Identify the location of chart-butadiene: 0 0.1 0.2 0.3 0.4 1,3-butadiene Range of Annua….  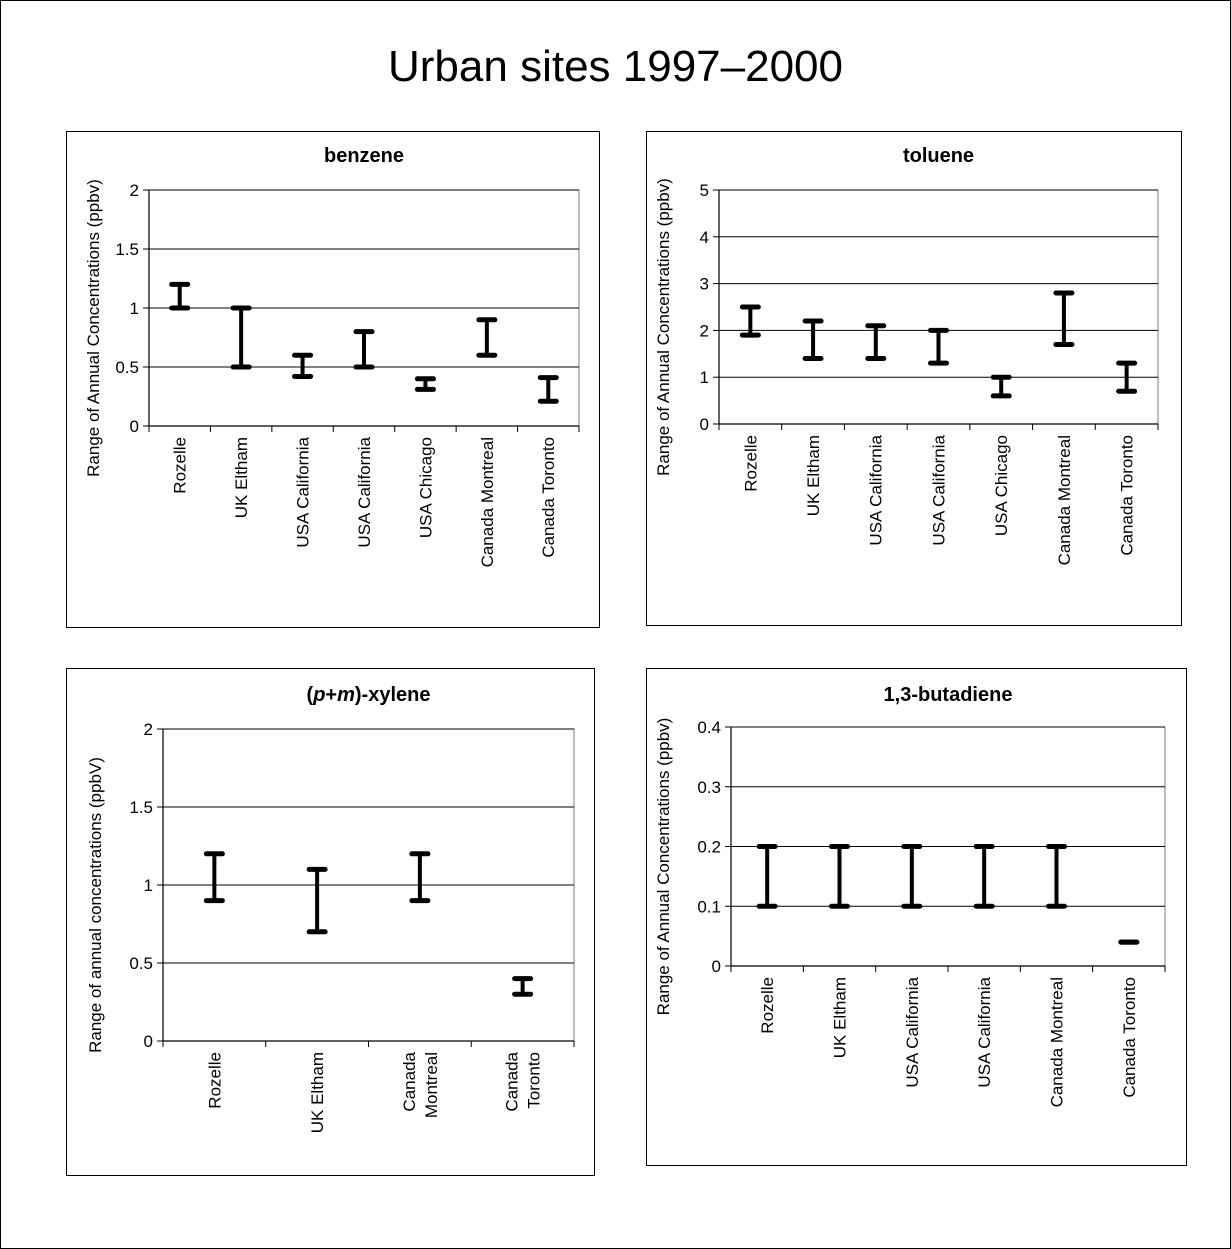
(910, 895).